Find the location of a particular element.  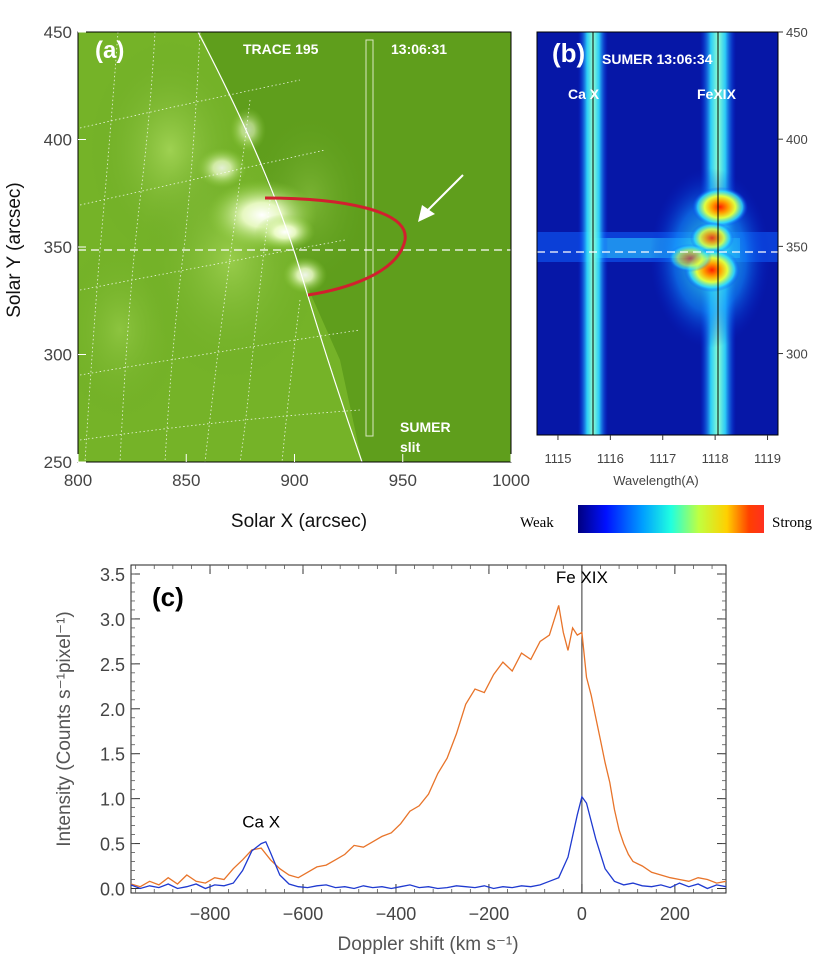

panel-a-ytick-label: 450 is located at coordinates (58, 32).